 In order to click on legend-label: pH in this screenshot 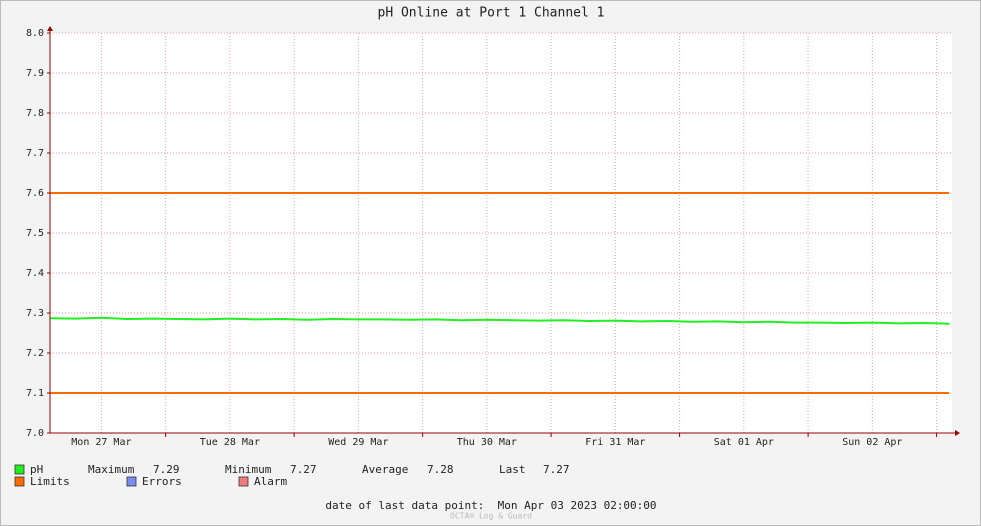, I will do `click(36, 469)`.